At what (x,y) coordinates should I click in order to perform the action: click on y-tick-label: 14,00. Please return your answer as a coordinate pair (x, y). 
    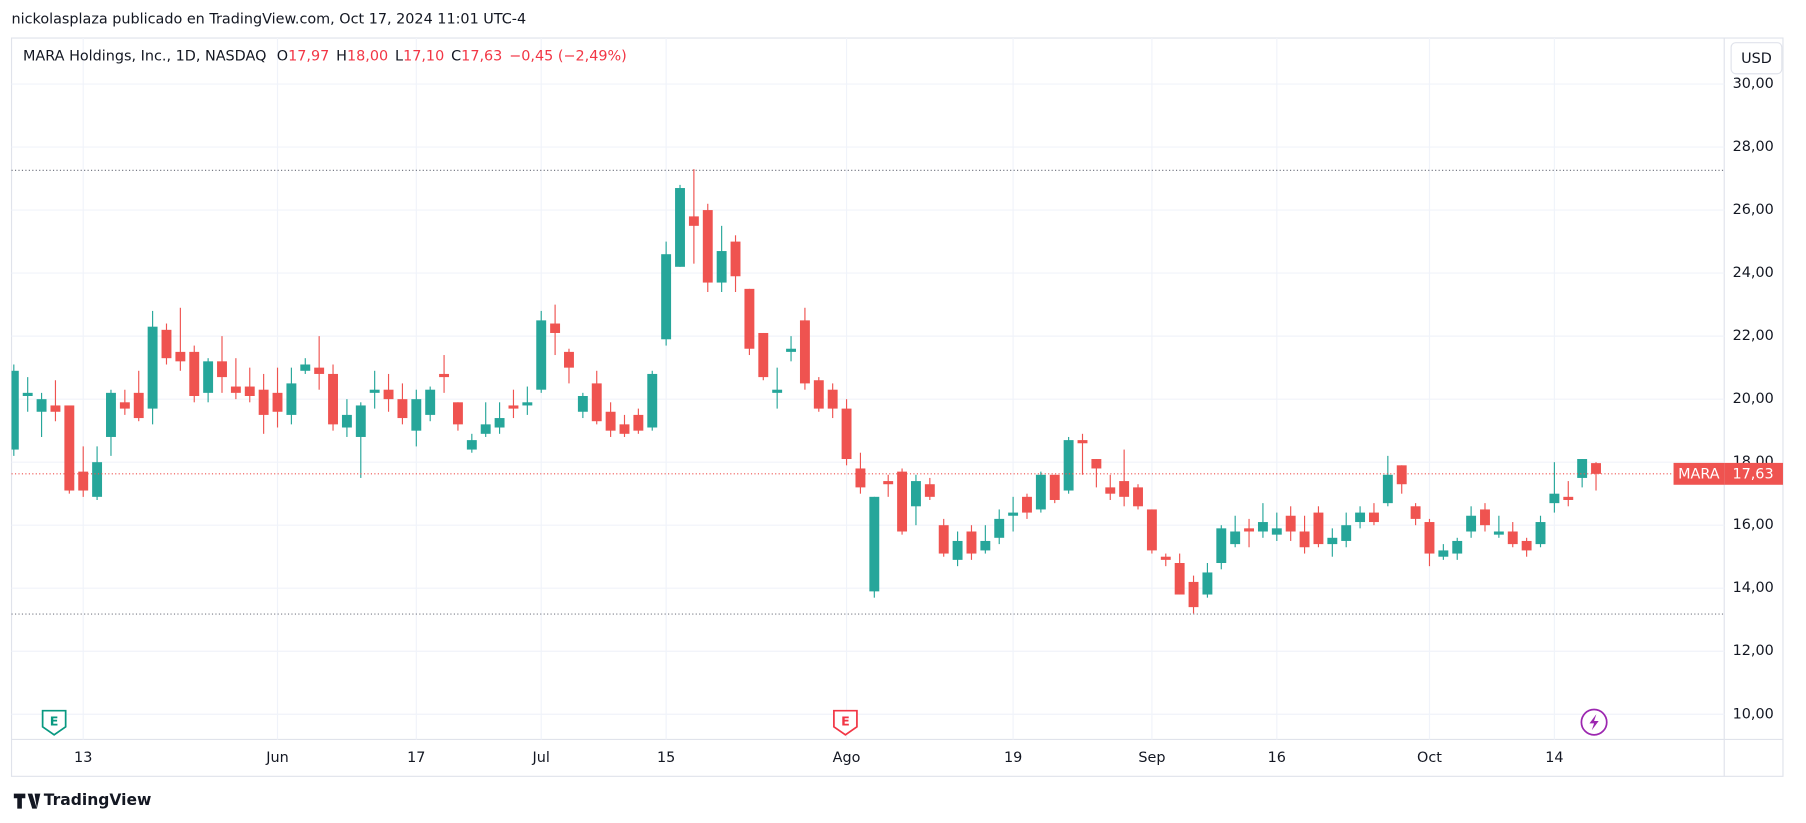
    Looking at the image, I should click on (1753, 588).